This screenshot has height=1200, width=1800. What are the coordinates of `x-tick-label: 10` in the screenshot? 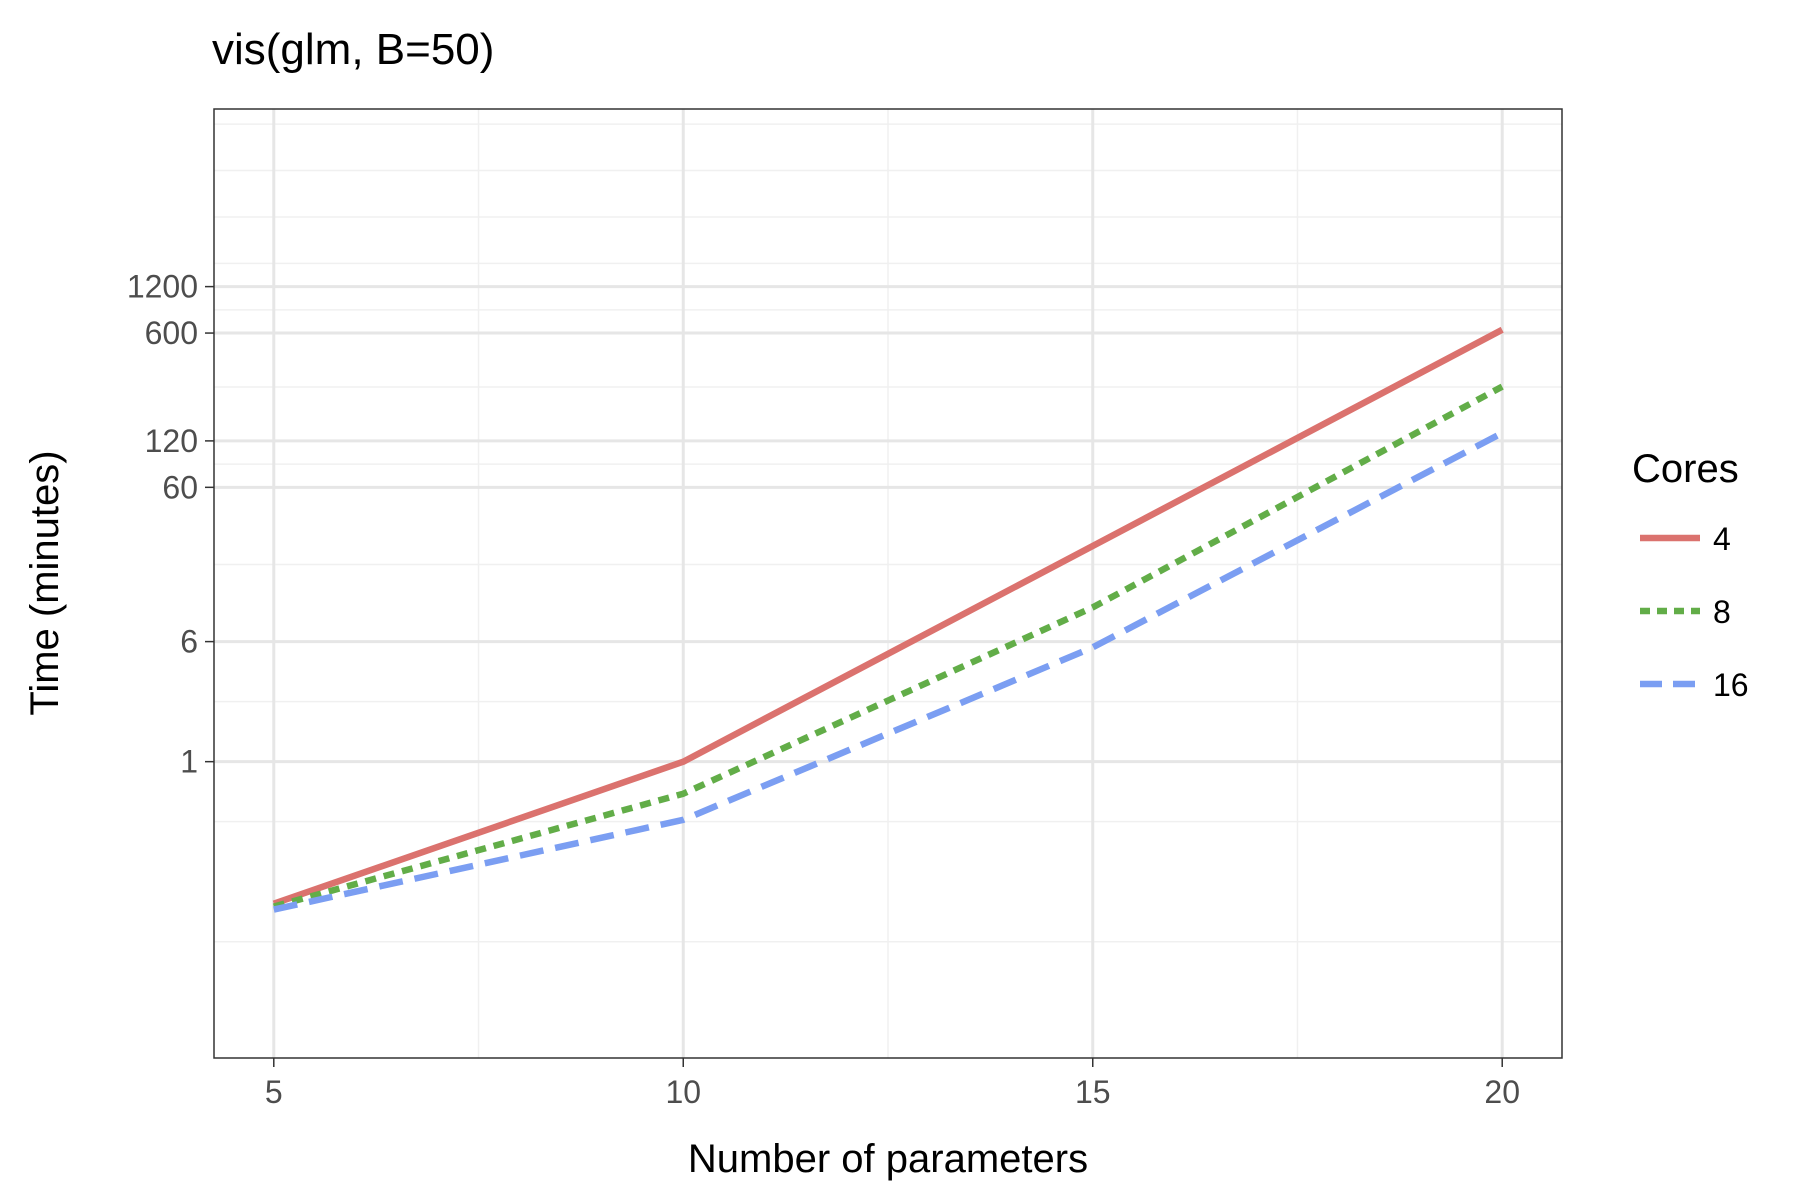 It's located at (683, 1092).